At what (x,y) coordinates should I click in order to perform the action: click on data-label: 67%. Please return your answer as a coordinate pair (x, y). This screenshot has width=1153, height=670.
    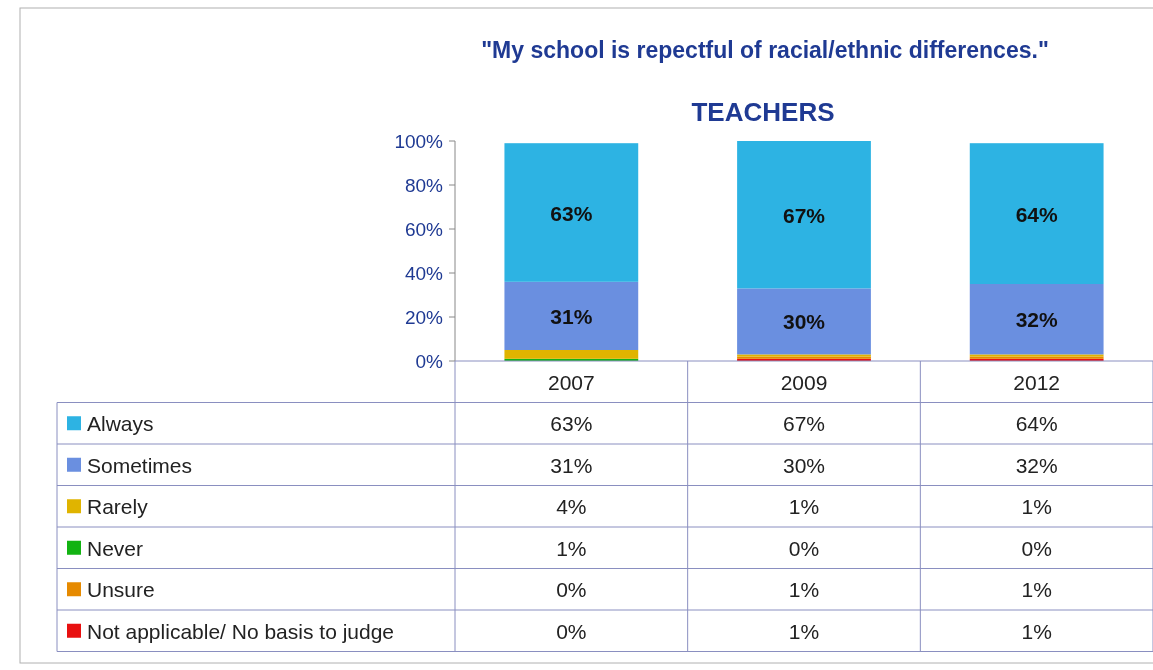
    Looking at the image, I should click on (804, 424).